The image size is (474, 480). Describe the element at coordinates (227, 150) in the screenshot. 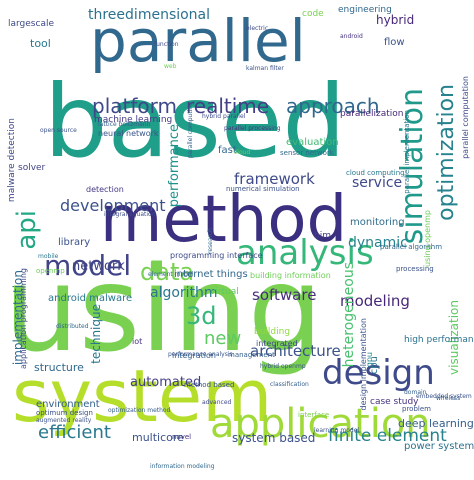

I see `word-fast: fast` at that location.